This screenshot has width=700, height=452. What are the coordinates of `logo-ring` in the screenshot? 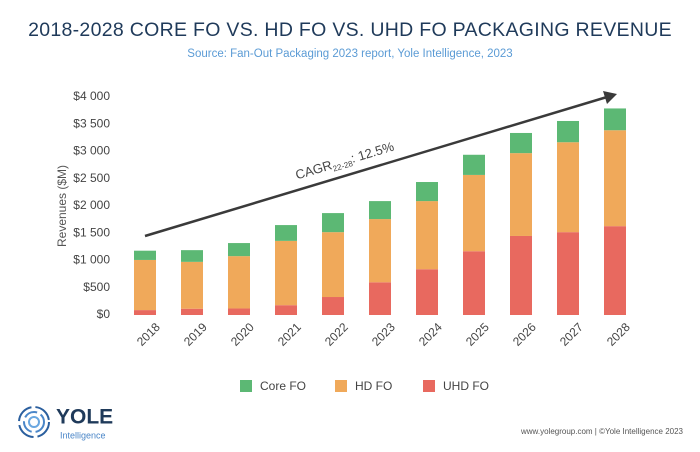 It's located at (34, 422).